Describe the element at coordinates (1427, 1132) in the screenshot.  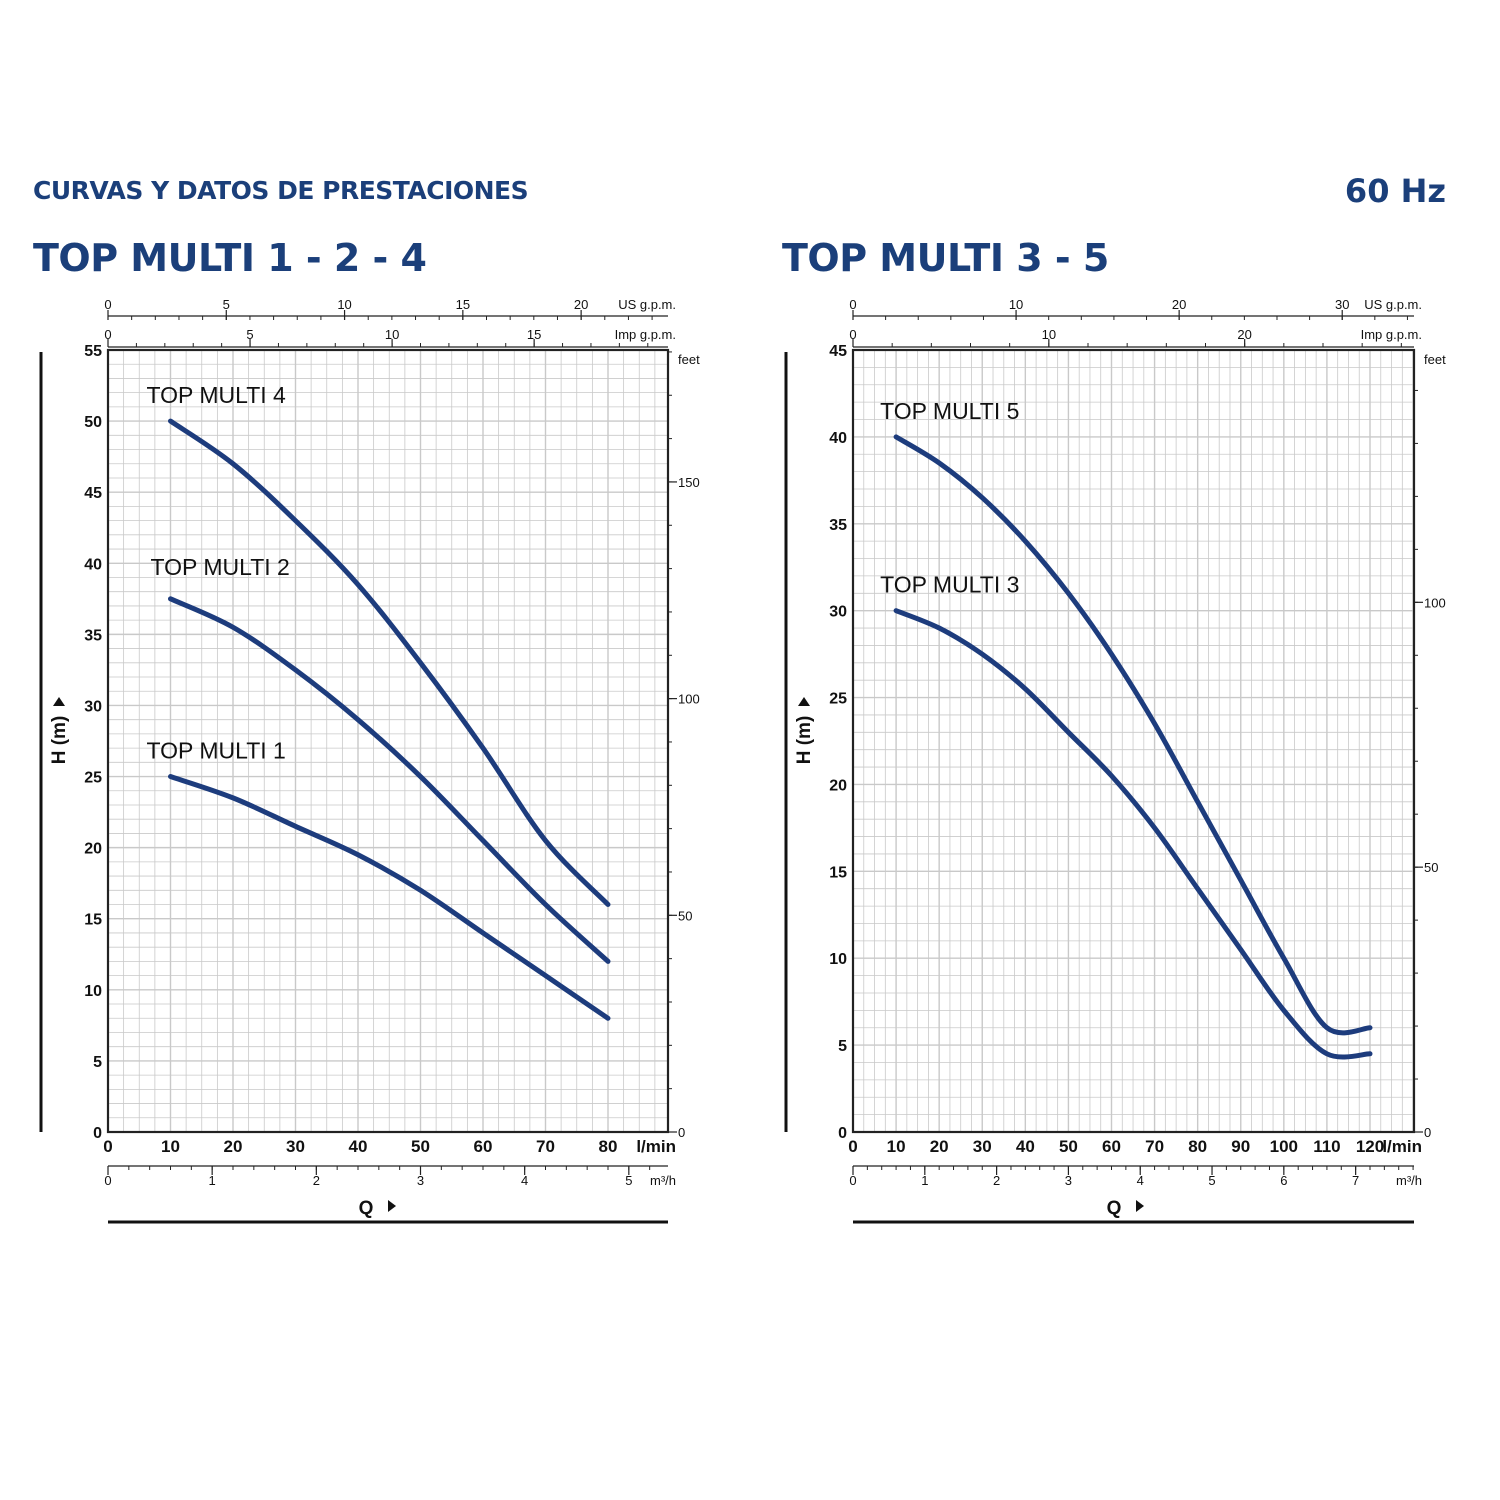
I see `feet-tick-label: 0` at that location.